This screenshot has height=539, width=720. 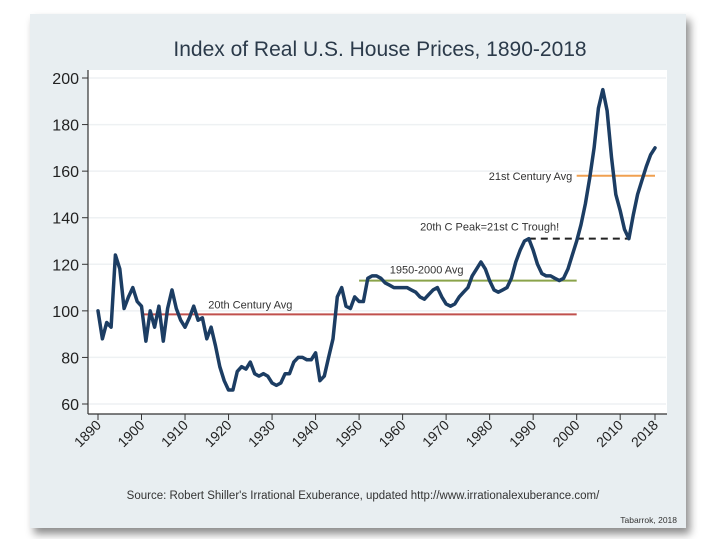 What do you see at coordinates (304, 433) in the screenshot?
I see `x-tick-label: 1940` at bounding box center [304, 433].